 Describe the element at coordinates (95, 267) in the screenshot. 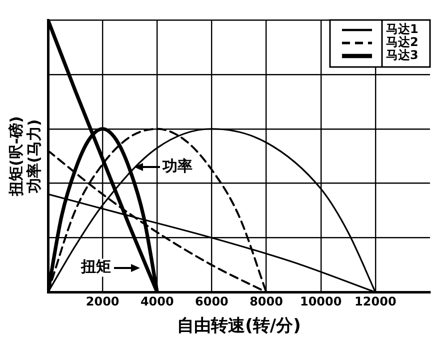

I see `annotation: 扭矩` at that location.